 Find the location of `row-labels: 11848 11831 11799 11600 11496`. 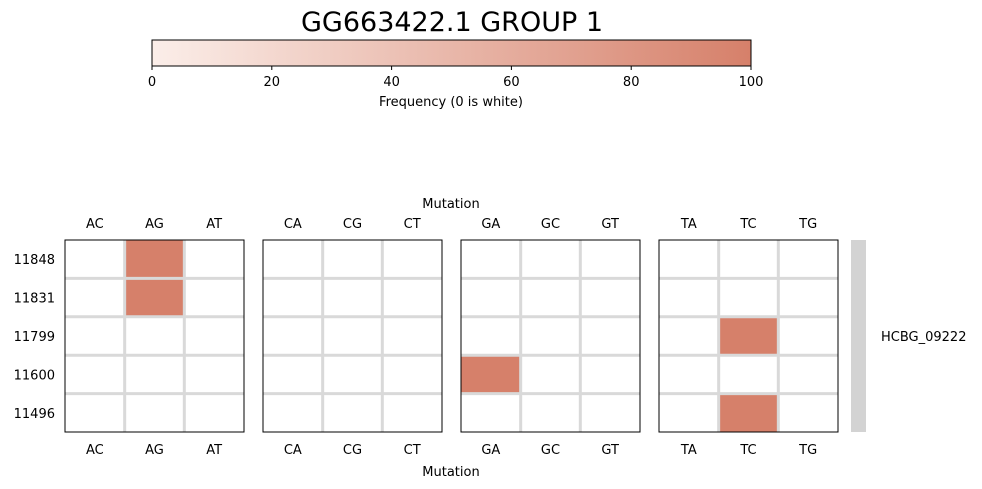

row-labels: 11848 11831 11799 11600 11496 is located at coordinates (34, 337).